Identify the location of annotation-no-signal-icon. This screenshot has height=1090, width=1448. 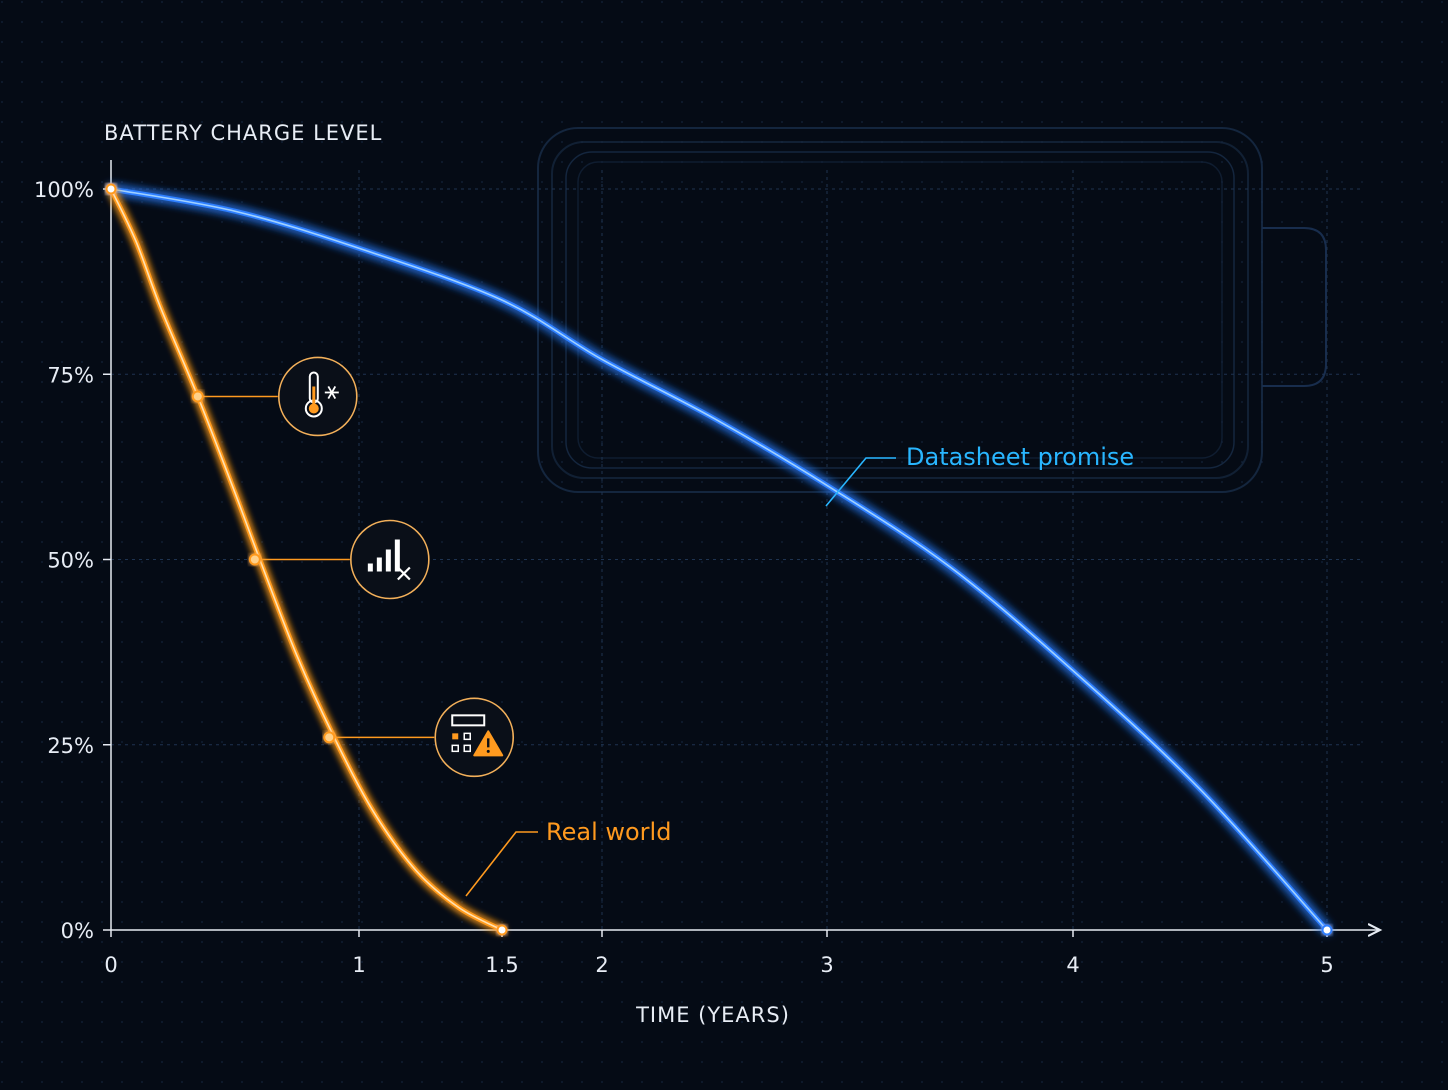
(339, 559).